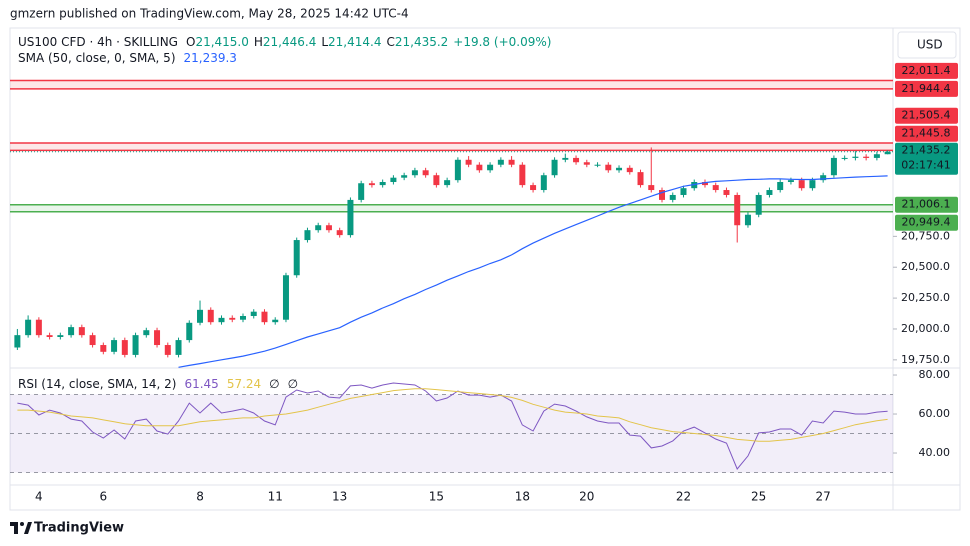 The width and height of the screenshot is (970, 546). What do you see at coordinates (925, 235) in the screenshot?
I see `y-tick-label: 20,750.0` at bounding box center [925, 235].